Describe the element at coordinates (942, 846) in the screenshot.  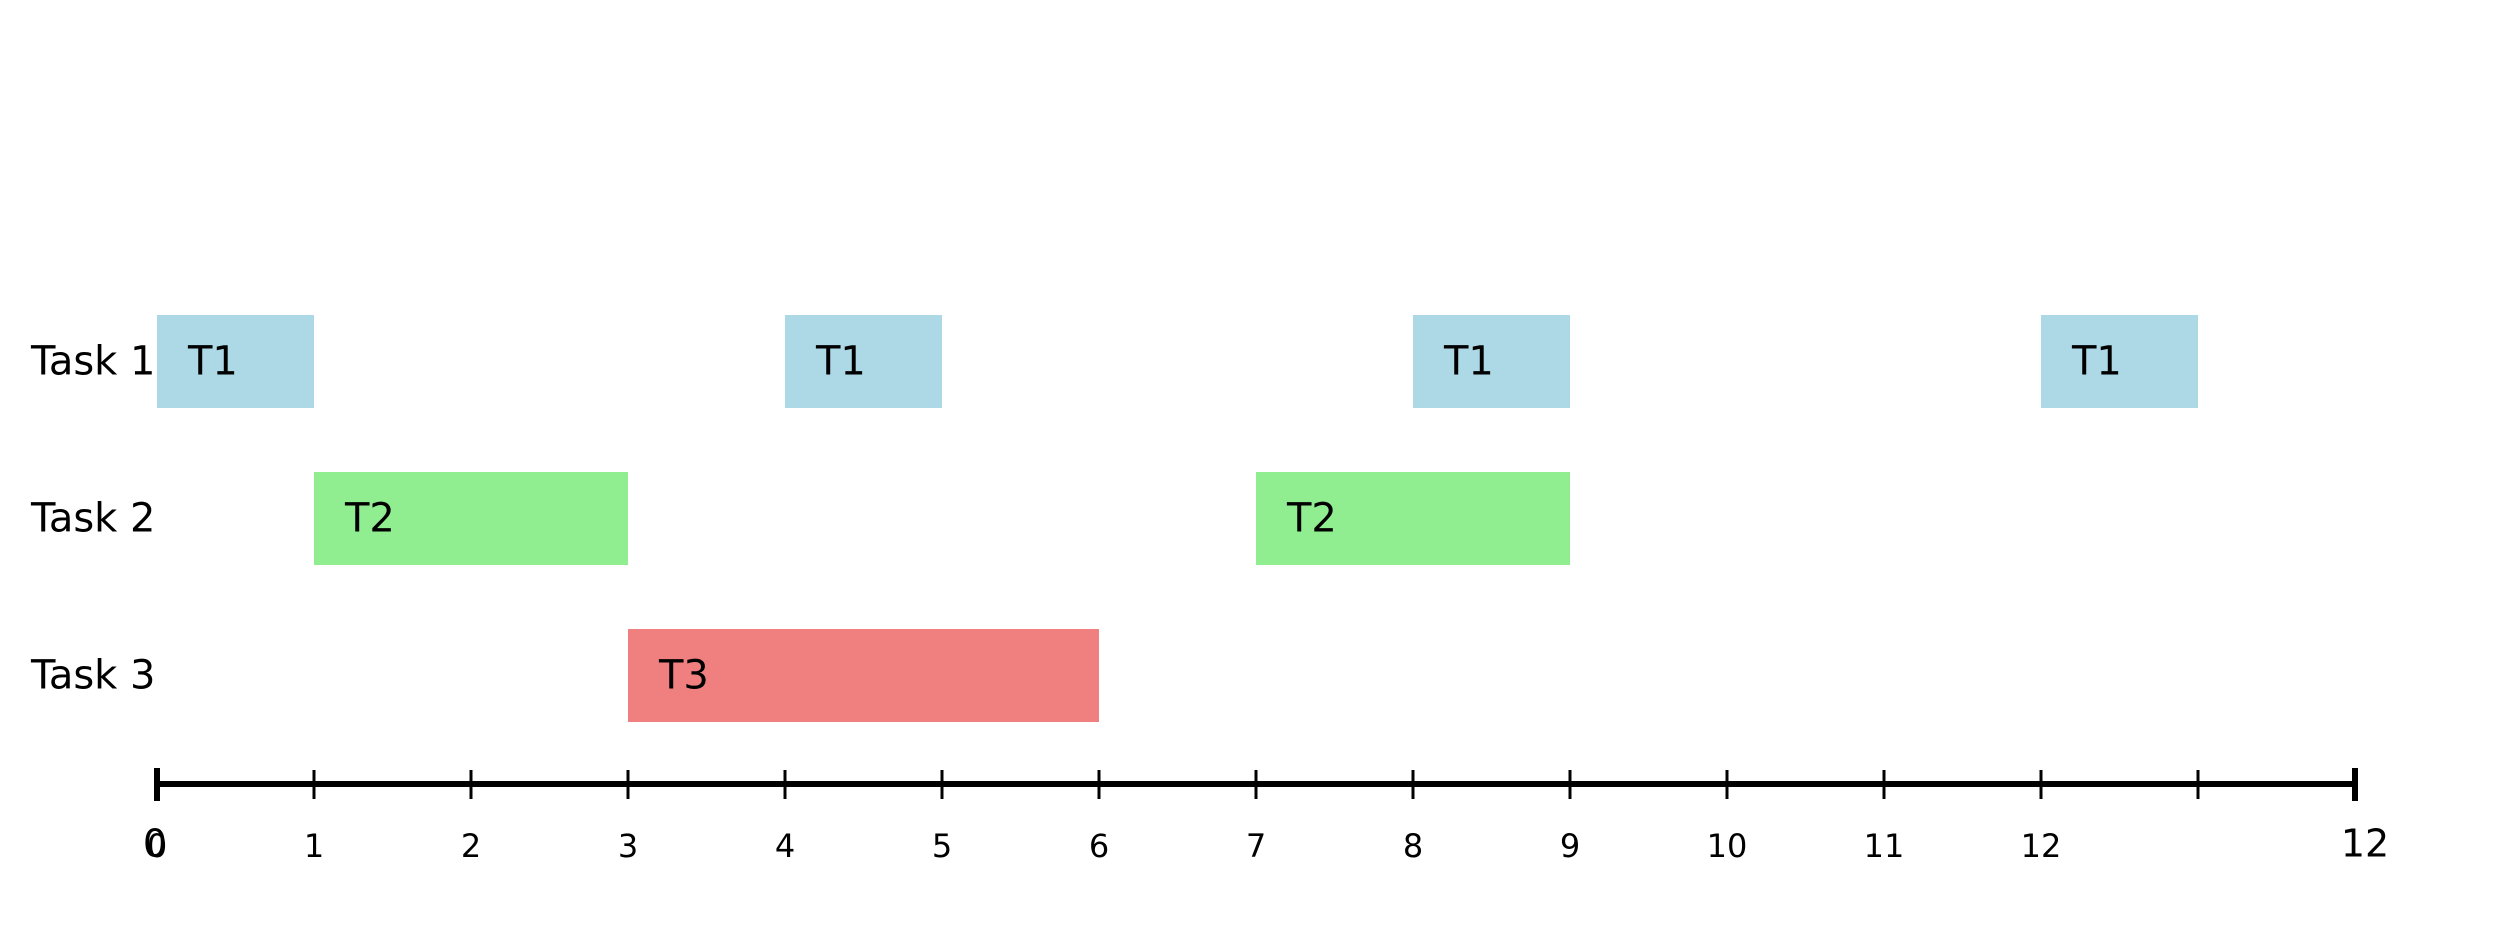
I see `tick-label: 5` at that location.